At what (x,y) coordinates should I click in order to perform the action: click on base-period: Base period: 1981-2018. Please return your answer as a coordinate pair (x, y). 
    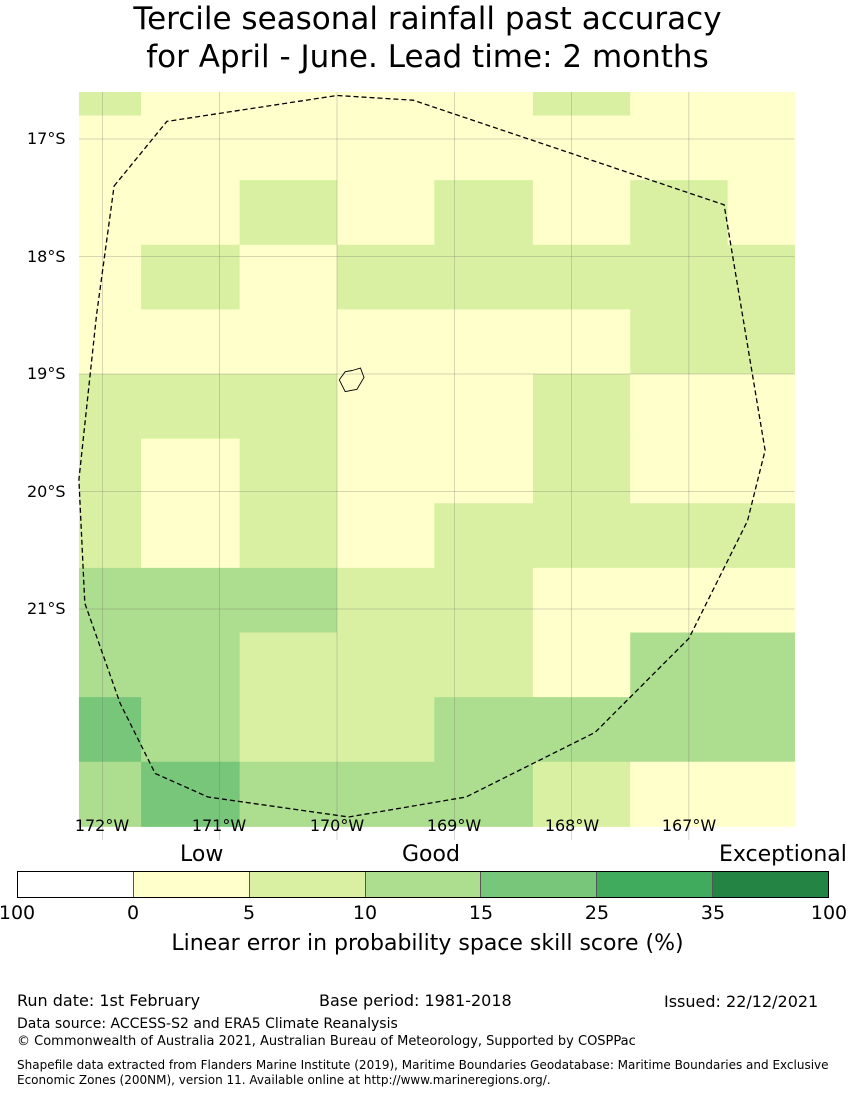
    Looking at the image, I should click on (415, 1000).